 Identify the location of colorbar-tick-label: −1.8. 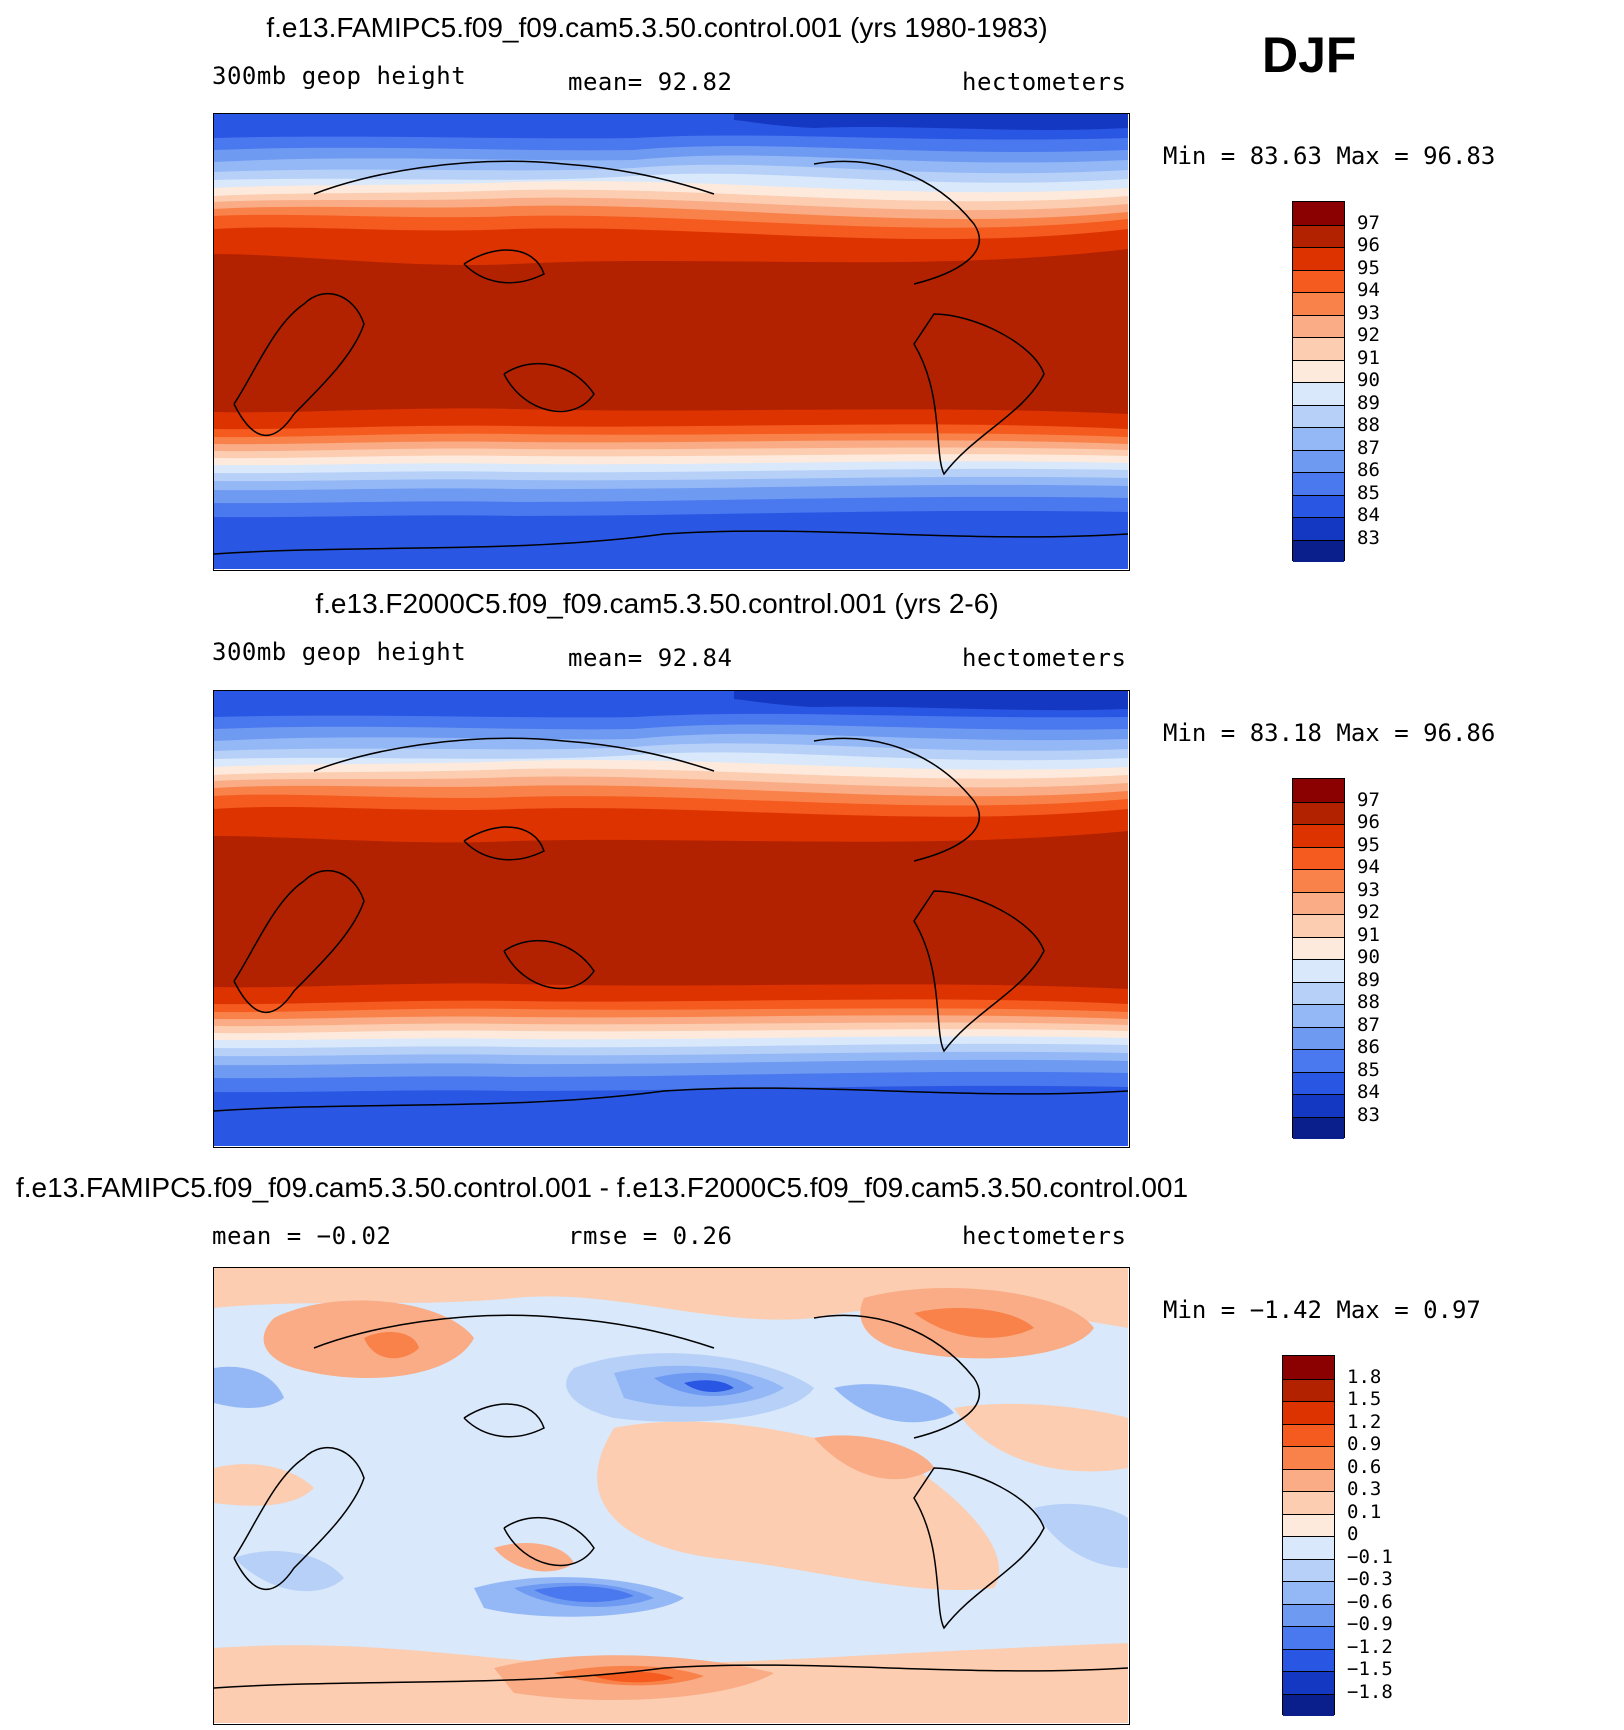
(1370, 1691).